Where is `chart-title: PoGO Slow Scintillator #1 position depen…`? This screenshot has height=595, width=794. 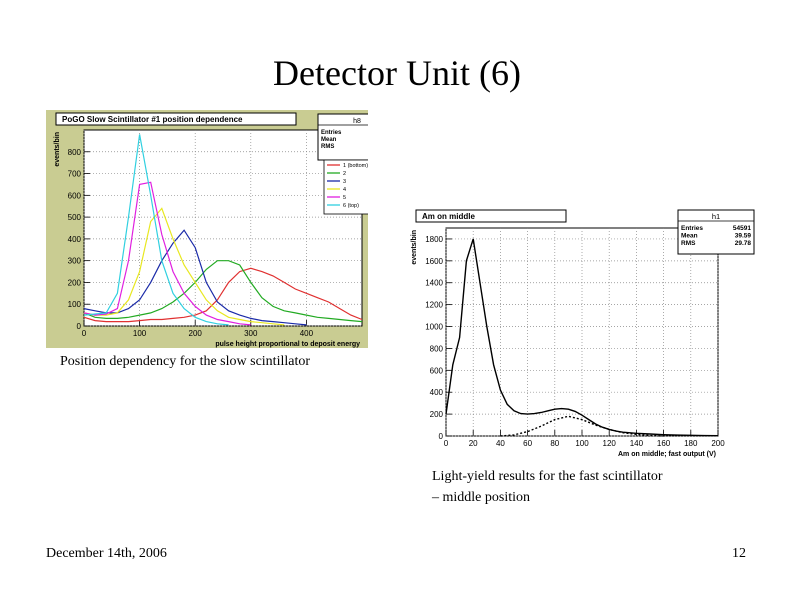
chart-title: PoGO Slow Scintillator #1 position depen… is located at coordinates (152, 119).